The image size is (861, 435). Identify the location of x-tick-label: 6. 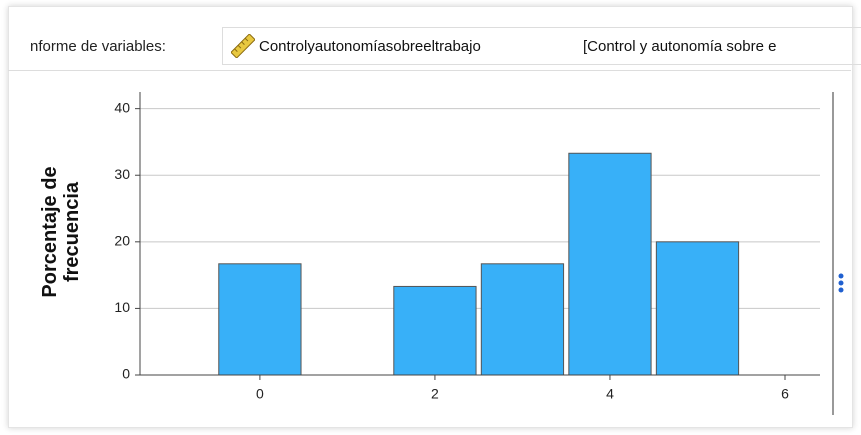
(785, 394).